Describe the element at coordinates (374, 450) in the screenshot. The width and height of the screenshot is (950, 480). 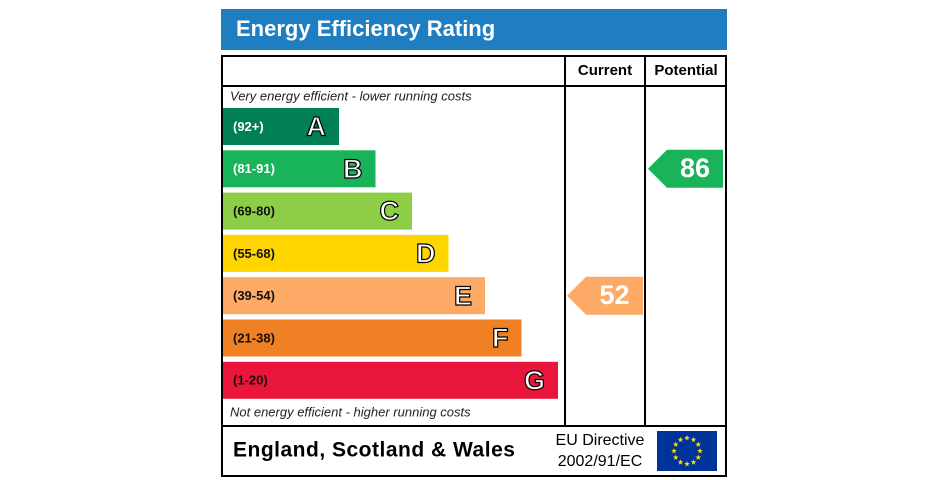
I see `footer-region: England, Scotland & Wales` at that location.